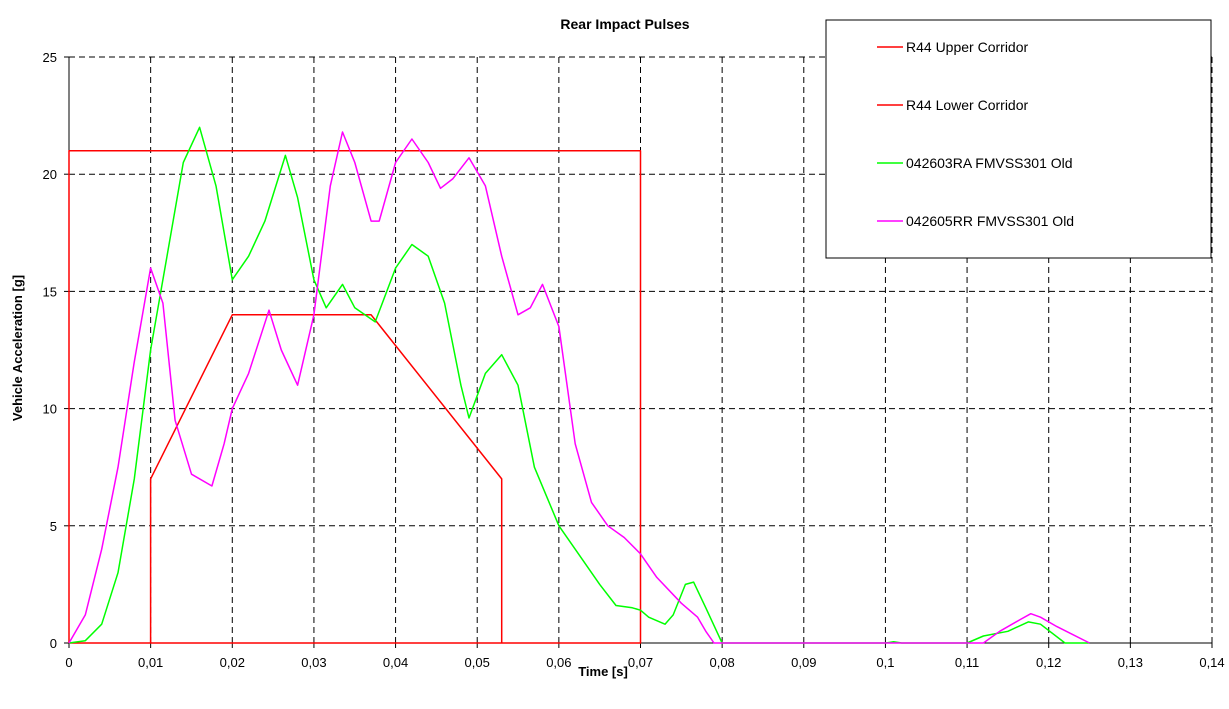 The width and height of the screenshot is (1229, 709). Describe the element at coordinates (558, 662) in the screenshot. I see `x-tick-label: 0,06` at that location.